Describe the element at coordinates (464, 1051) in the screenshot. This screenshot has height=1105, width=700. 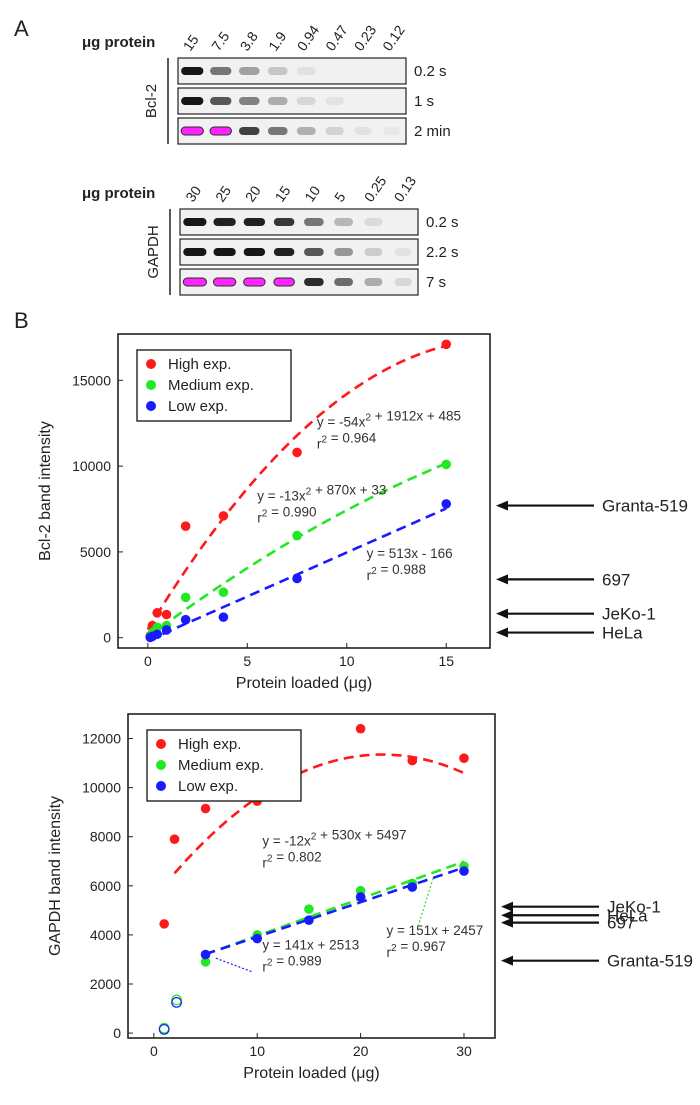
I see `x-tick-label: 30` at that location.